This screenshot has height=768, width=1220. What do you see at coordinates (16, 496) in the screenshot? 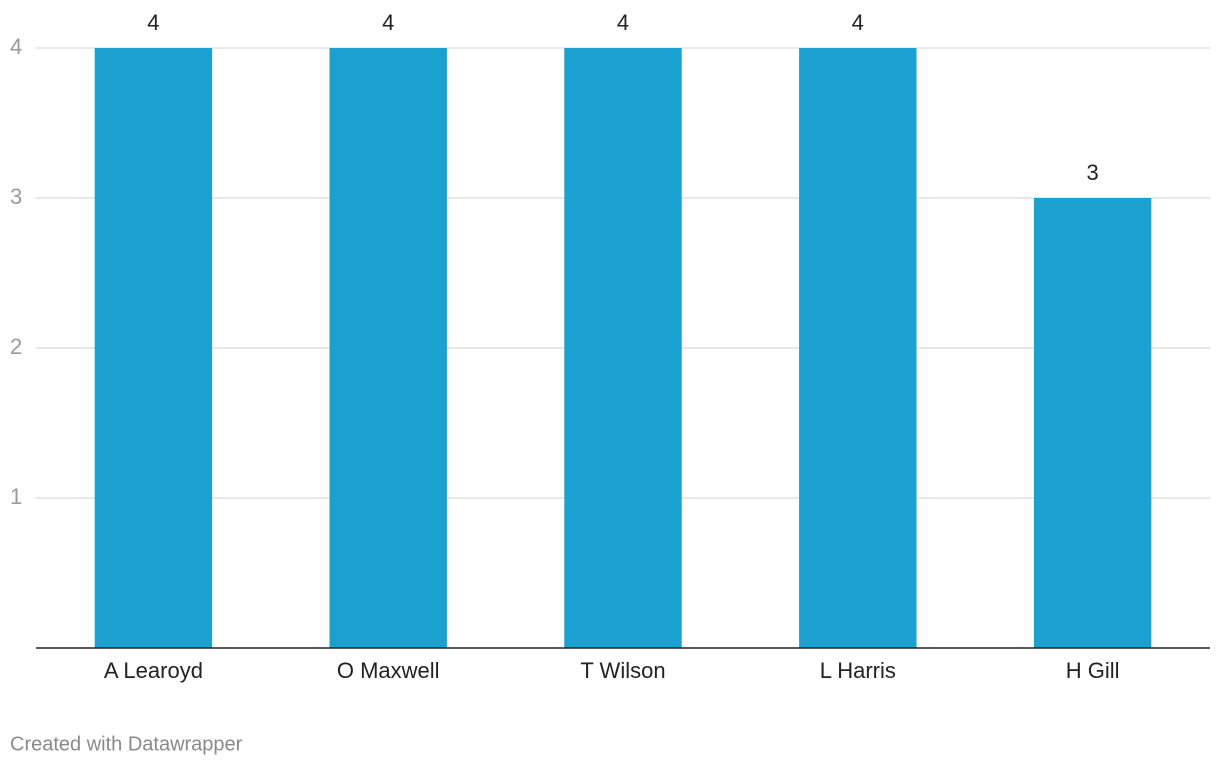
I see `y-tick-label: 1` at bounding box center [16, 496].